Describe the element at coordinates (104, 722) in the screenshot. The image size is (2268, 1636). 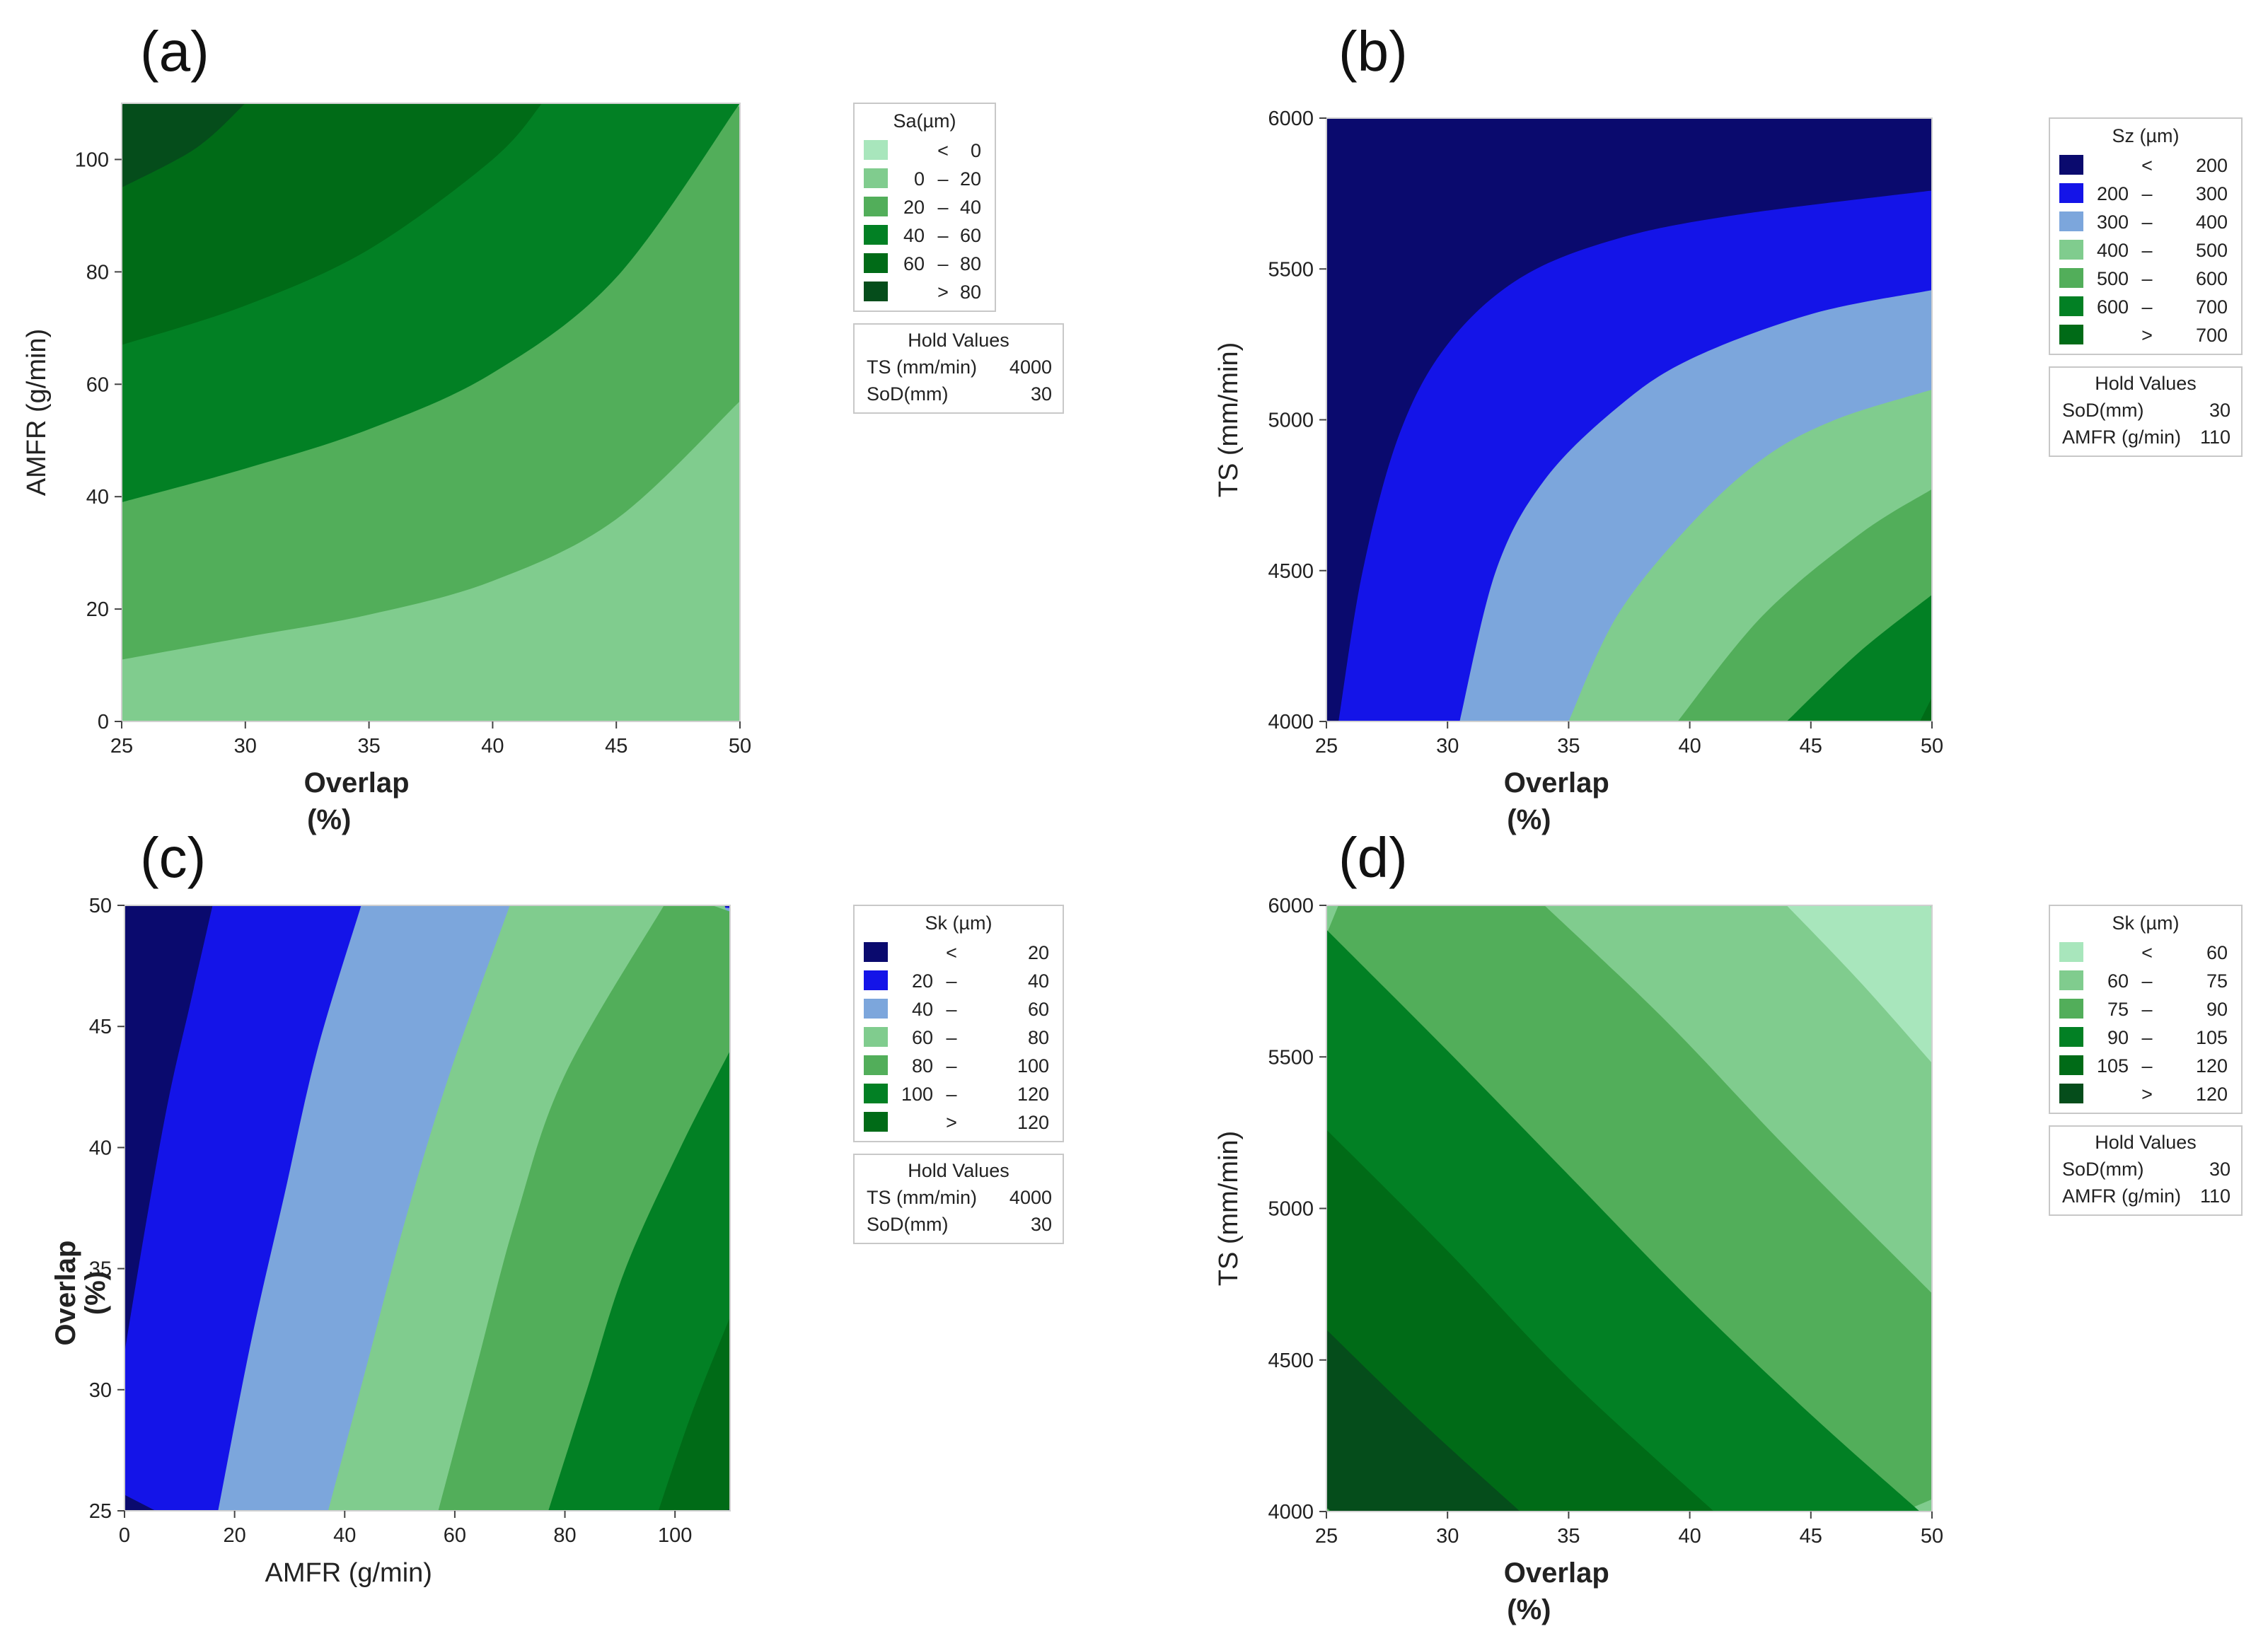
I see `y-tick-label: 0` at that location.